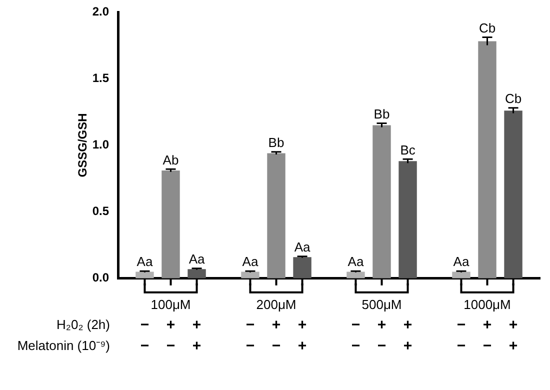  I want to click on y-tick-label: 1.5, so click(101, 77).